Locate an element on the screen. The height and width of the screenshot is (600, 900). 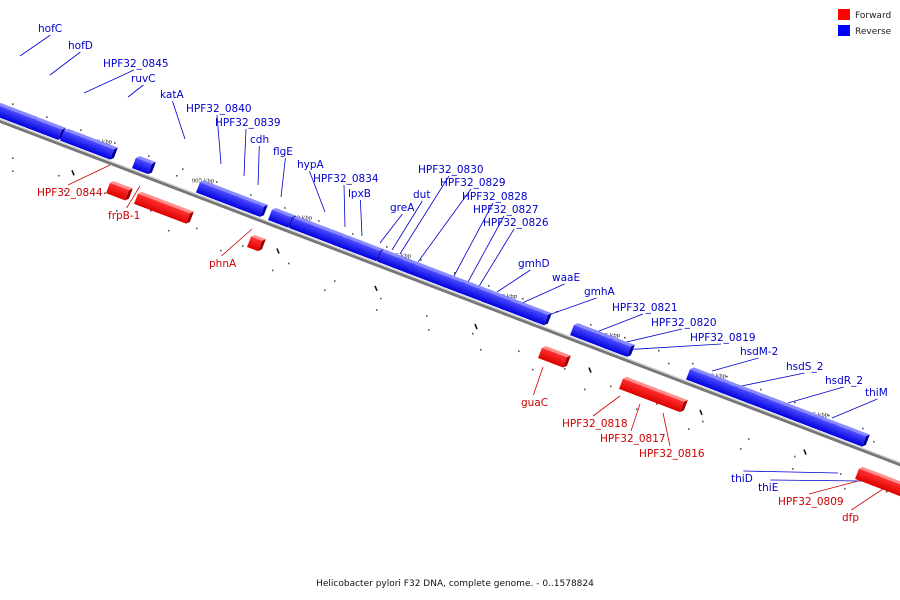
gene-label-dut: dut is located at coordinates (421, 195).